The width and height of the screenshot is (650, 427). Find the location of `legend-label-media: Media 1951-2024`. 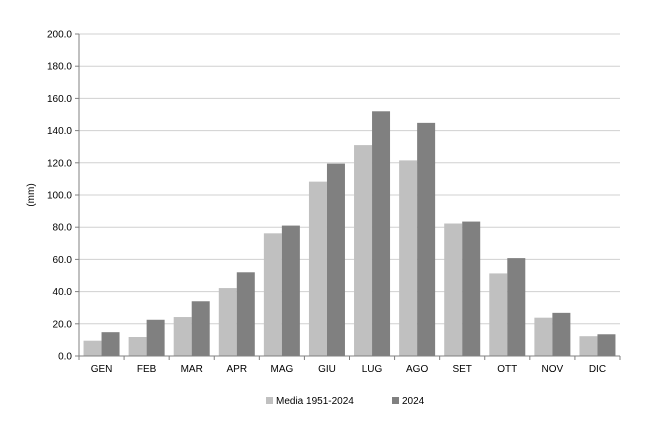

legend-label-media: Media 1951-2024 is located at coordinates (315, 401).